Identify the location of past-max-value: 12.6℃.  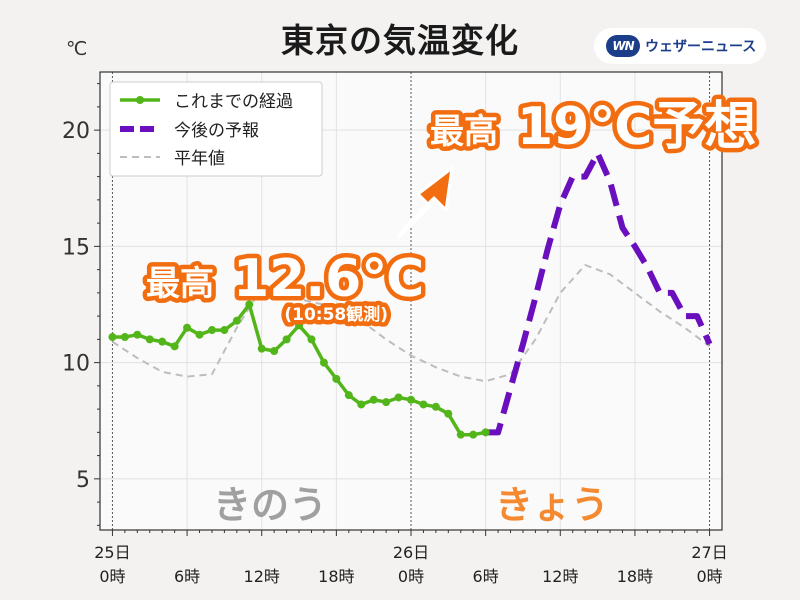
(328, 279).